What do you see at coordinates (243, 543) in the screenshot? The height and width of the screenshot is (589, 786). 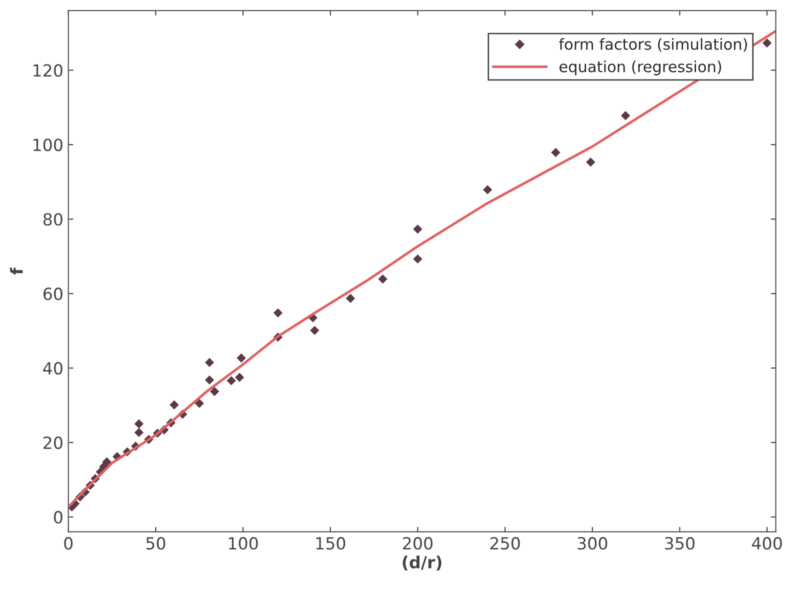 I see `x-tick-label: 100` at bounding box center [243, 543].